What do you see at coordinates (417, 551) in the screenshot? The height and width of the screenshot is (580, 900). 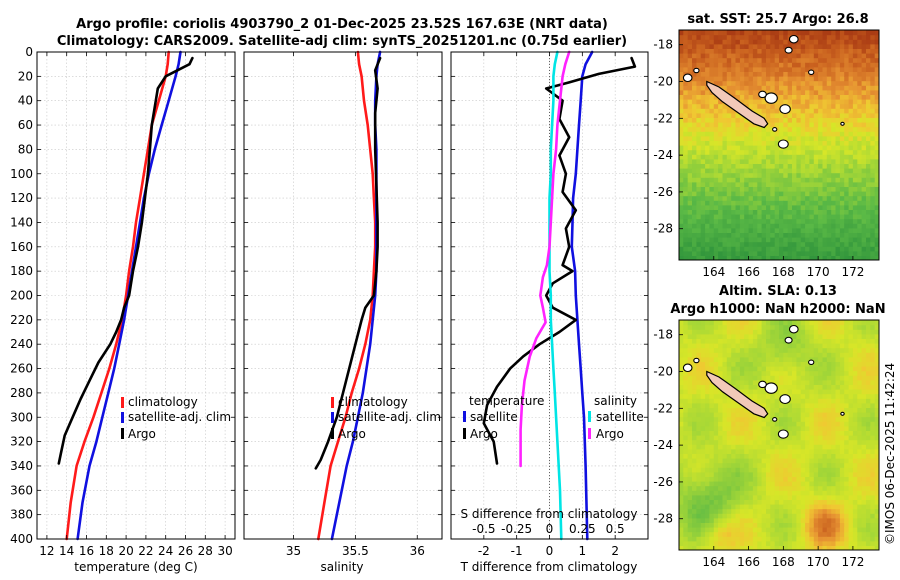 I see `xtick-label: 36` at bounding box center [417, 551].